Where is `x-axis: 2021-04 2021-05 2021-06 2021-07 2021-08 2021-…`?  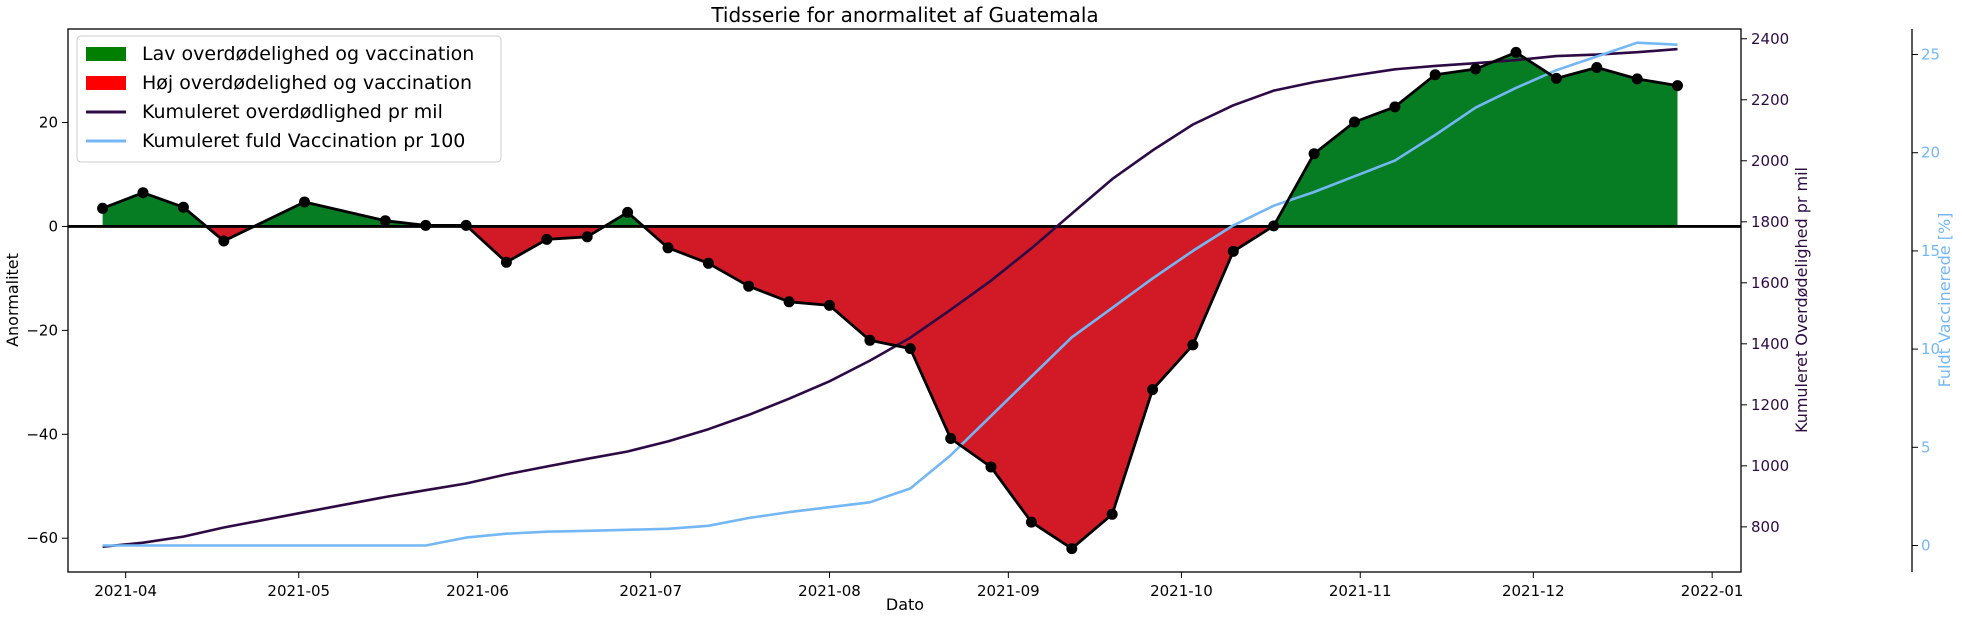
x-axis: 2021-04 2021-05 2021-06 2021-07 2021-08 2021-… is located at coordinates (918, 586).